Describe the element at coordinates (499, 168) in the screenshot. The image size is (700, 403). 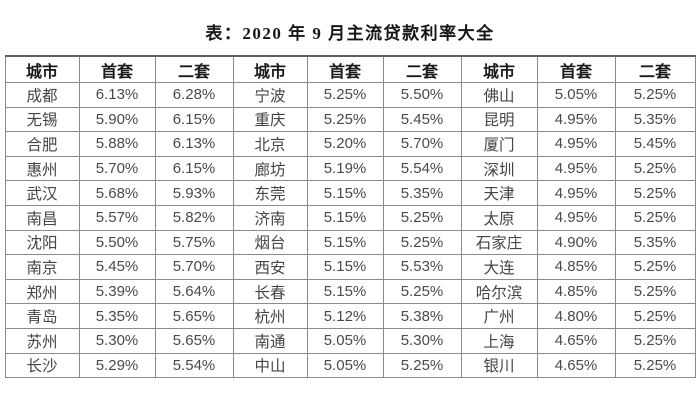
I see `city-cell: 深圳` at that location.